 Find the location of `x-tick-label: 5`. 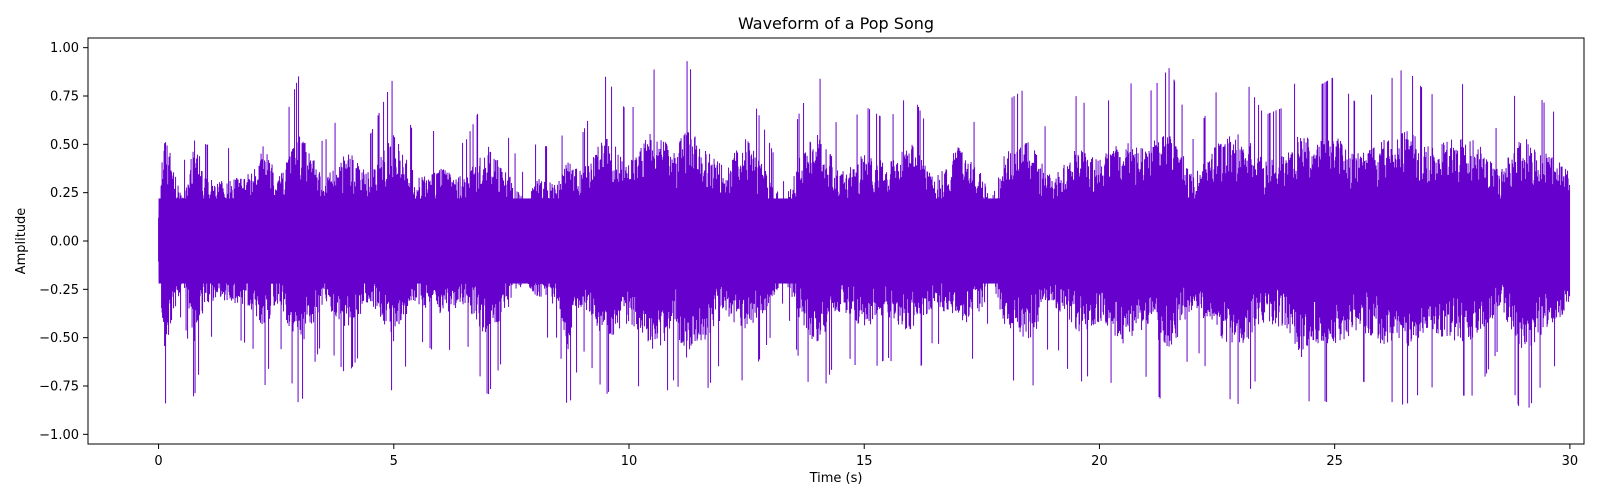

x-tick-label: 5 is located at coordinates (394, 461).